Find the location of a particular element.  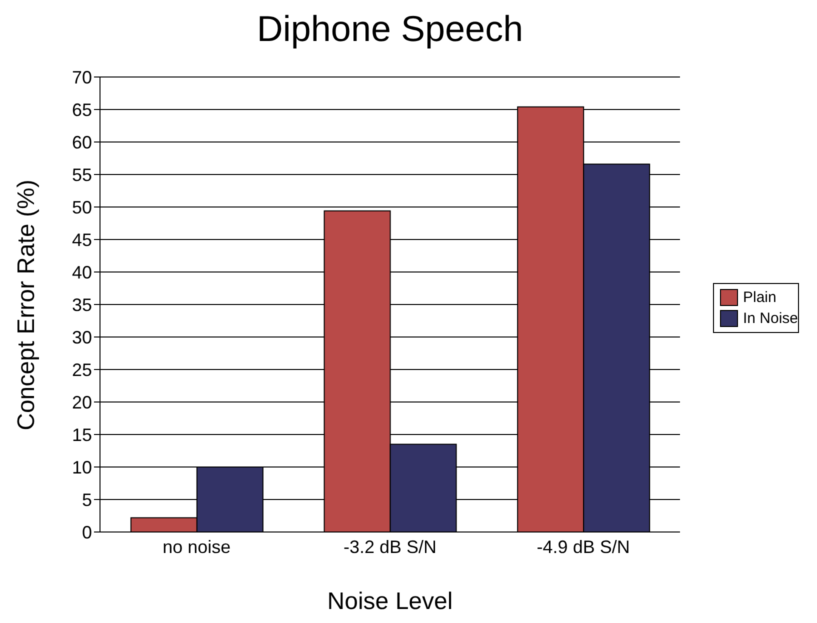

y-tick-label: 0 is located at coordinates (87, 532).